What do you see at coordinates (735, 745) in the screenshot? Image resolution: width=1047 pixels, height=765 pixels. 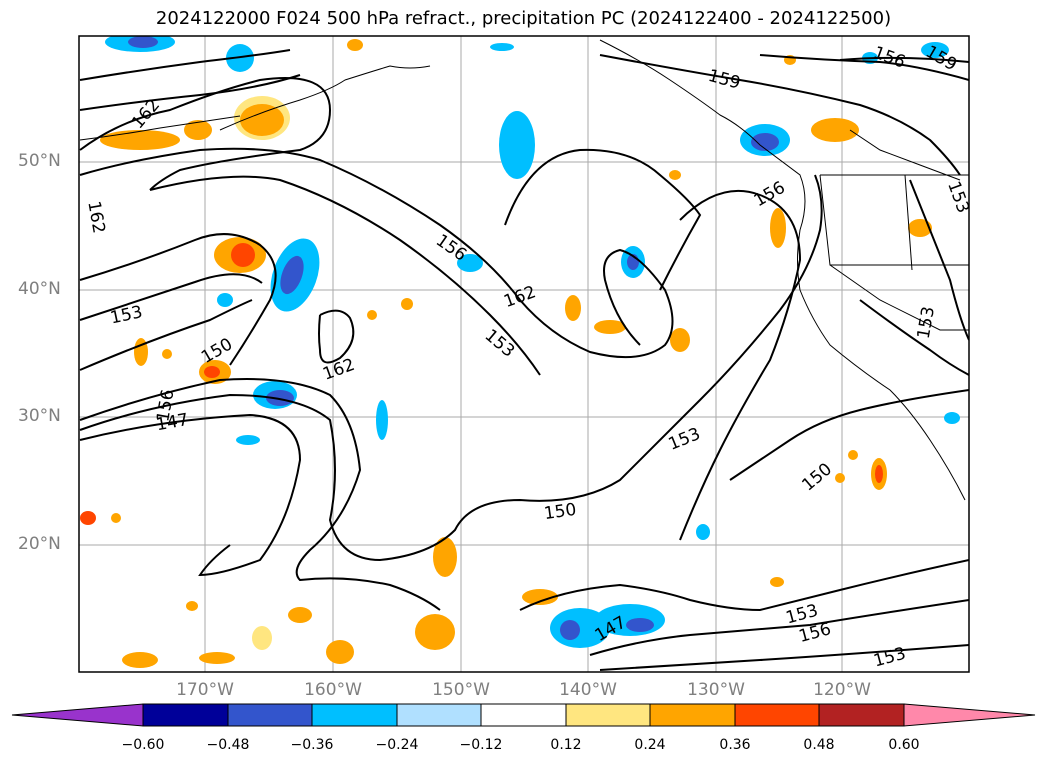 I see `colorbar-tick: 0.36` at bounding box center [735, 745].